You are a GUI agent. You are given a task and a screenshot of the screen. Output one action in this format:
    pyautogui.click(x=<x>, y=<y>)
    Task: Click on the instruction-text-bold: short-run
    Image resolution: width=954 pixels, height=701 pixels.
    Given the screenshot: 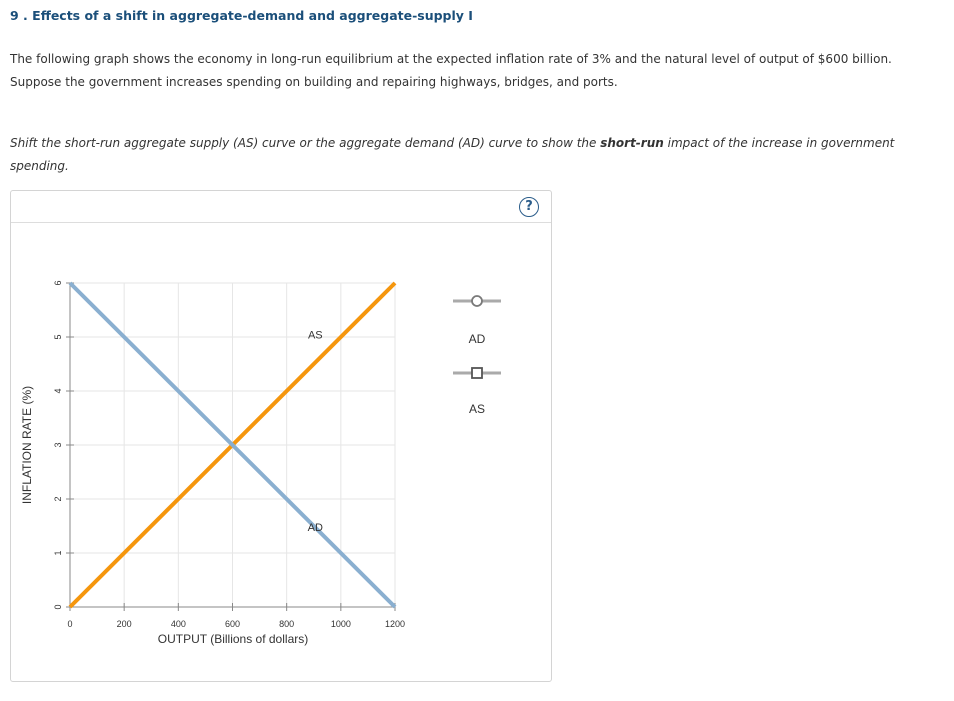 What is the action you would take?
    pyautogui.click(x=632, y=143)
    